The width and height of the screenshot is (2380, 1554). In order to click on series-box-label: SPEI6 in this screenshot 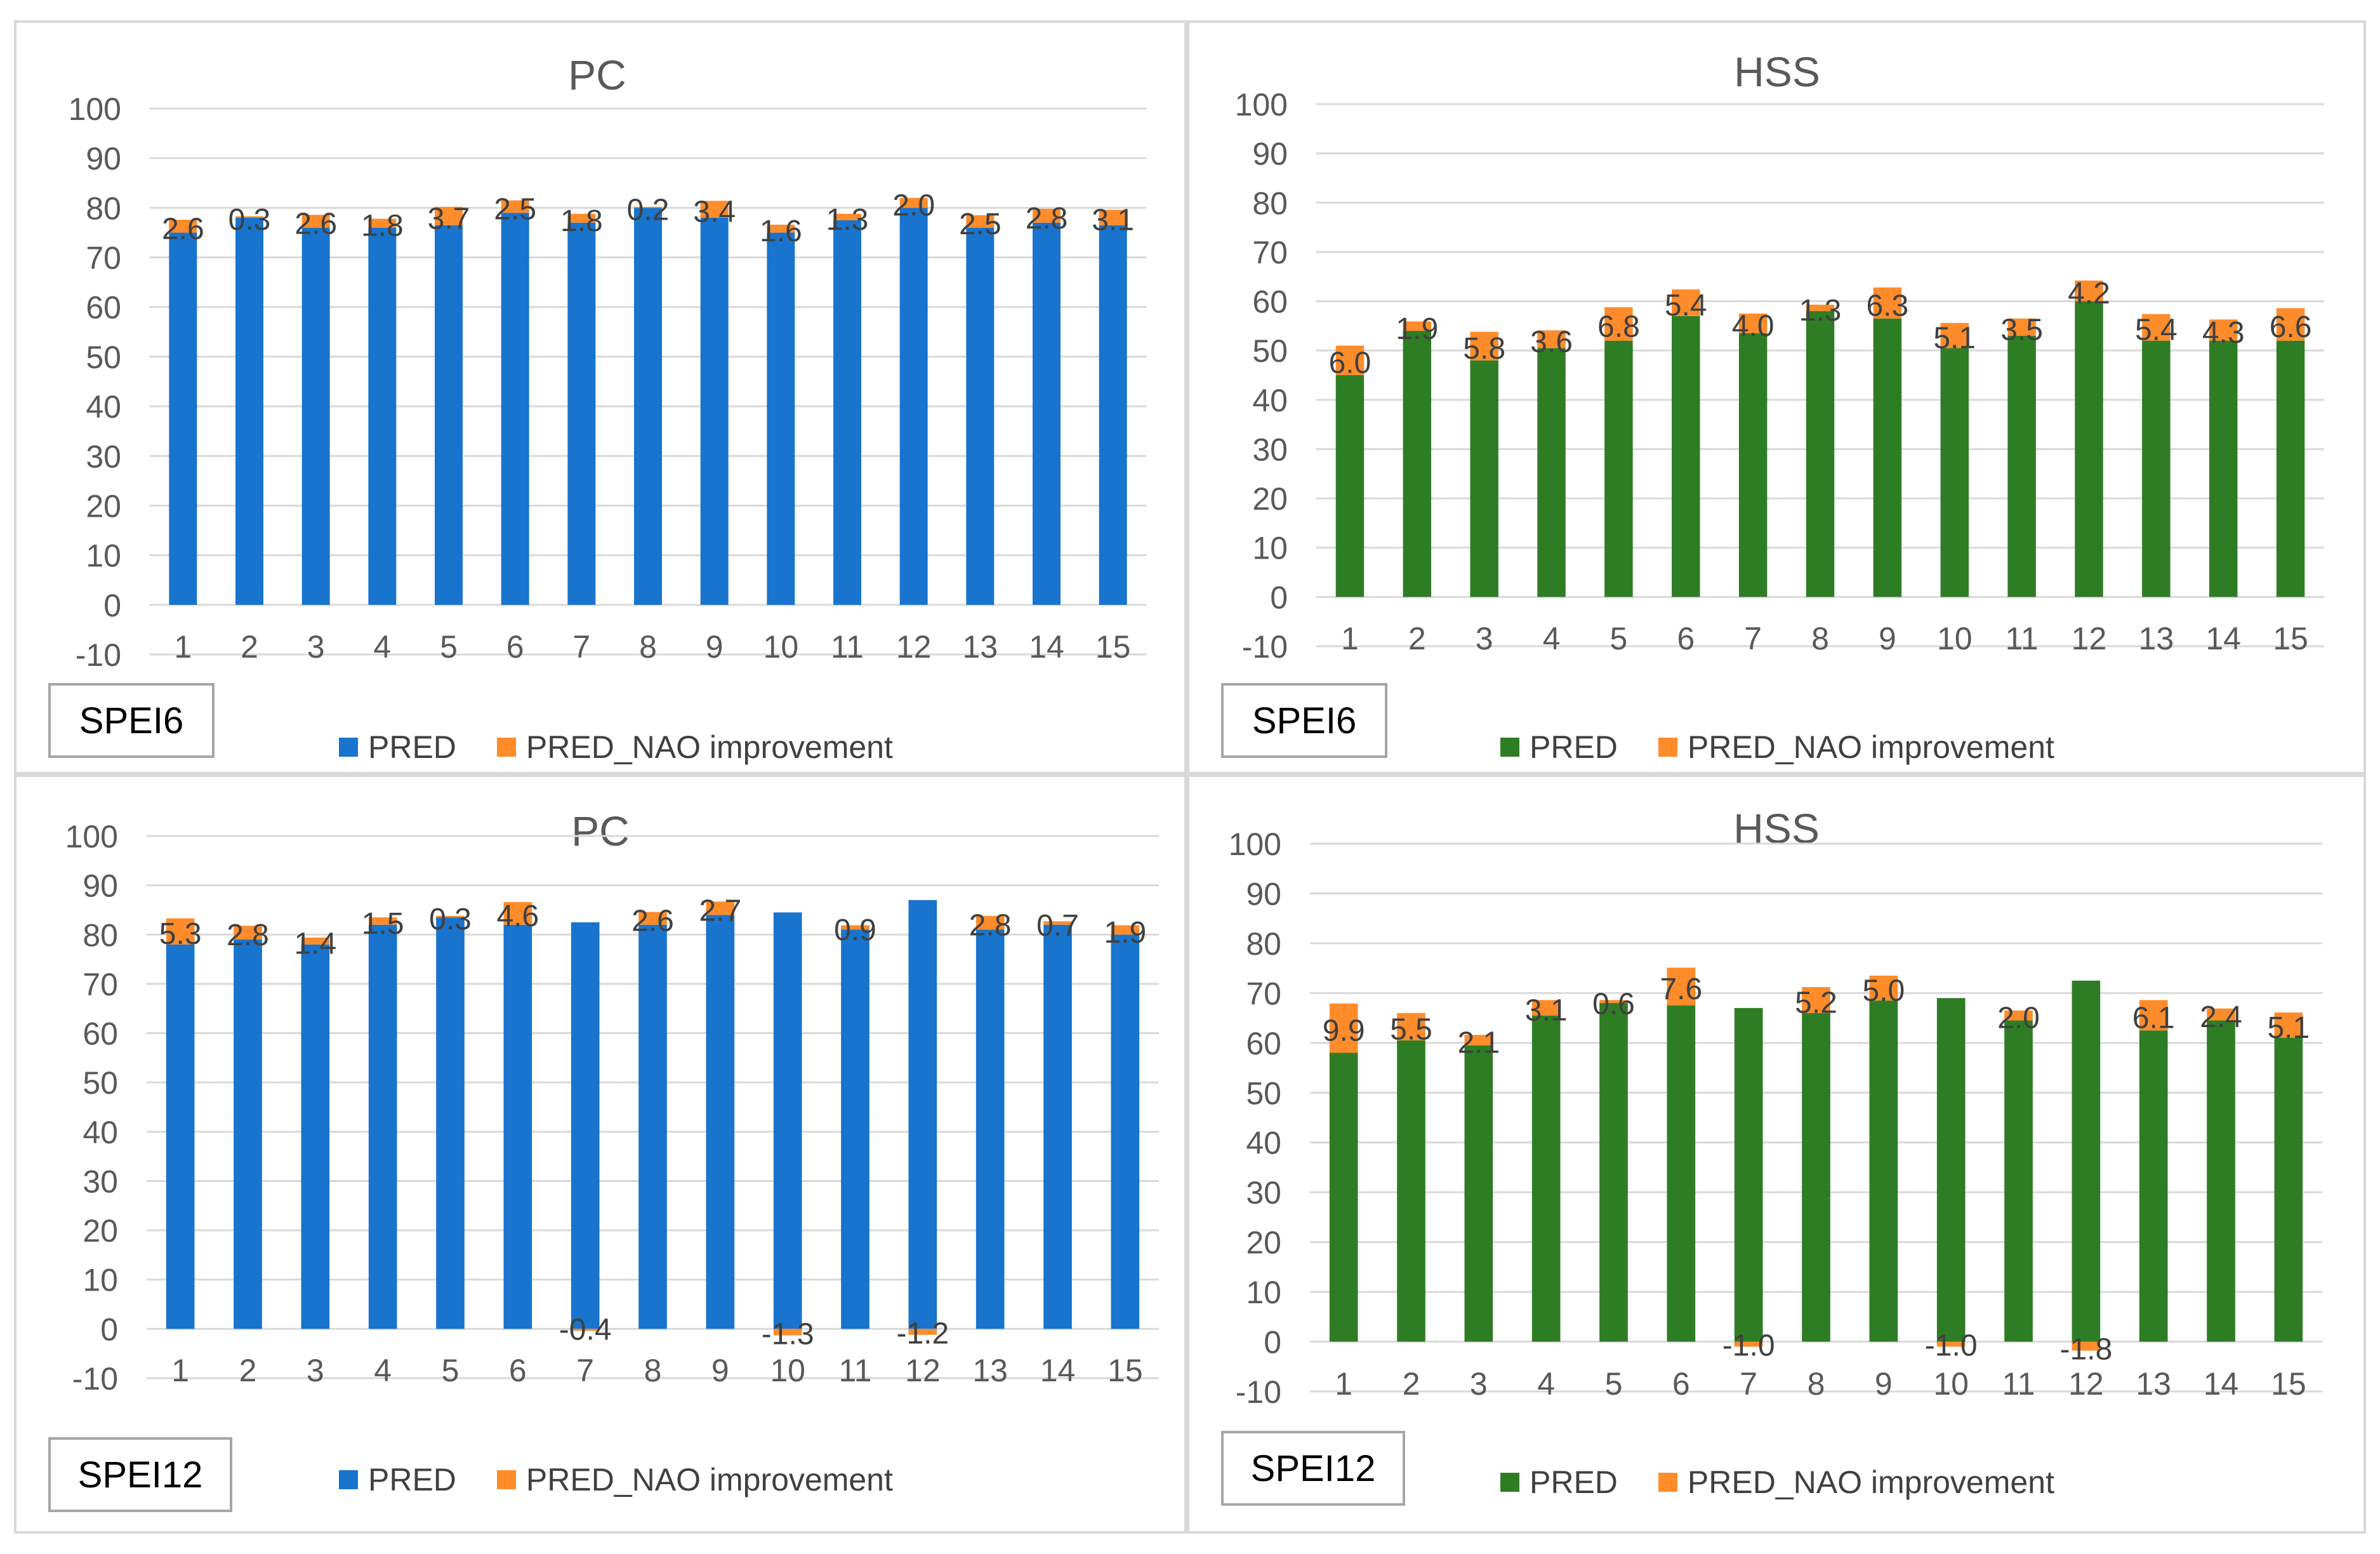, I will do `click(131, 720)`.